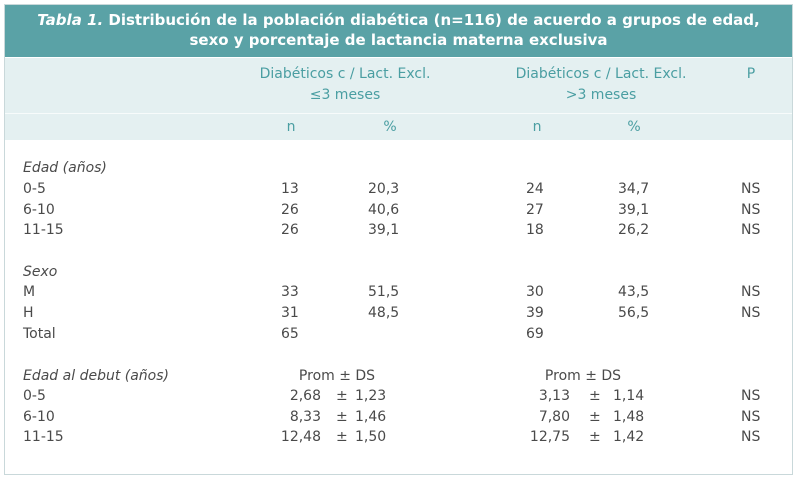  I want to click on group1-header: Diabéticos c / Lact. Excl. ≤3 meses, so click(345, 85).